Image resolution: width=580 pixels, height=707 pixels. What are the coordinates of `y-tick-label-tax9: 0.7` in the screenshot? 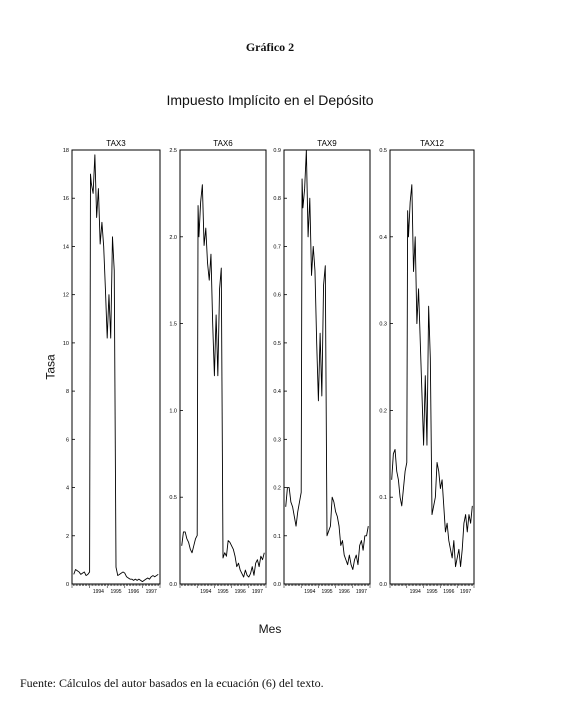 It's located at (277, 247).